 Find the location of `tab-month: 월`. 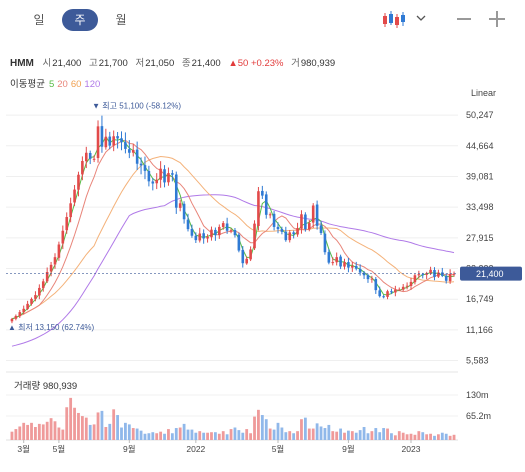

tab-month: 월 is located at coordinates (121, 20).